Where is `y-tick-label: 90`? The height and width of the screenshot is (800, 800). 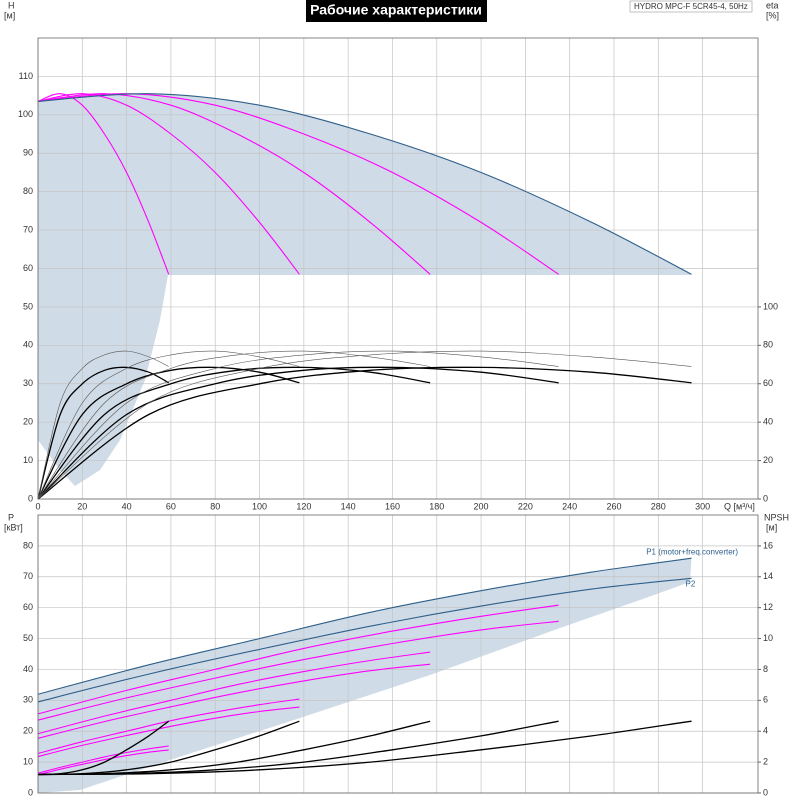
y-tick-label: 90 is located at coordinates (28, 153).